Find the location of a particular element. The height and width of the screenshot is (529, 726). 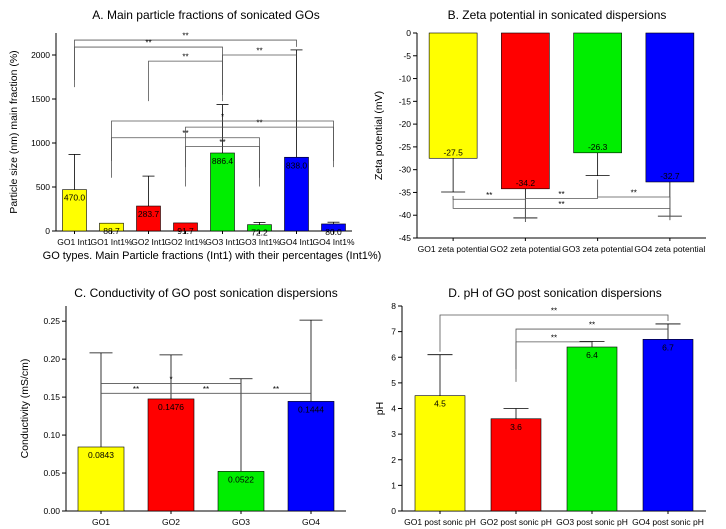

value-label: 0.0522 is located at coordinates (241, 479).